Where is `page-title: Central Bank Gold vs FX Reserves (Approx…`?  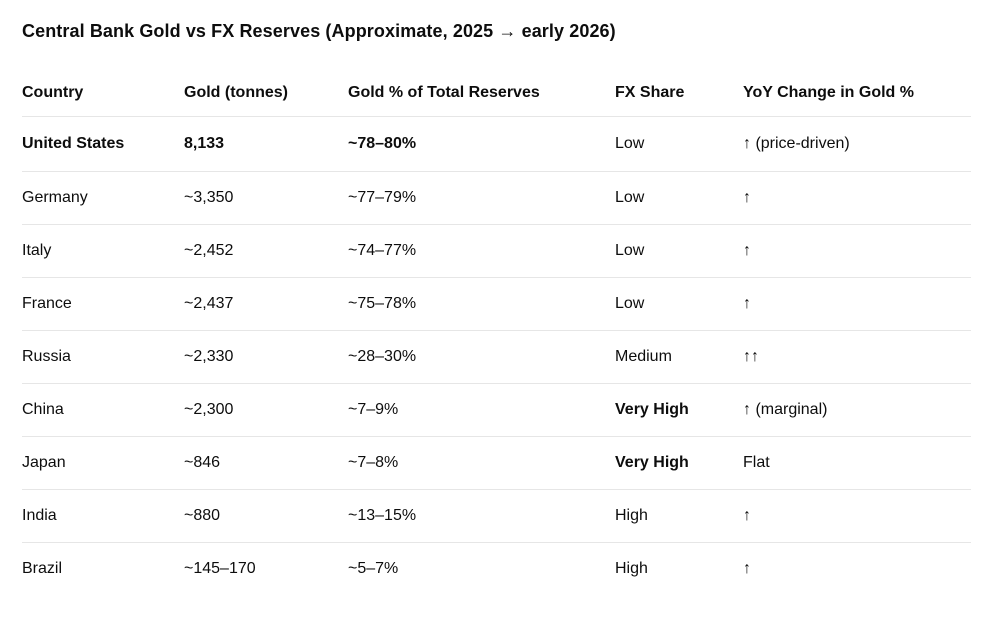
page-title: Central Bank Gold vs FX Reserves (Approx… is located at coordinates (319, 31).